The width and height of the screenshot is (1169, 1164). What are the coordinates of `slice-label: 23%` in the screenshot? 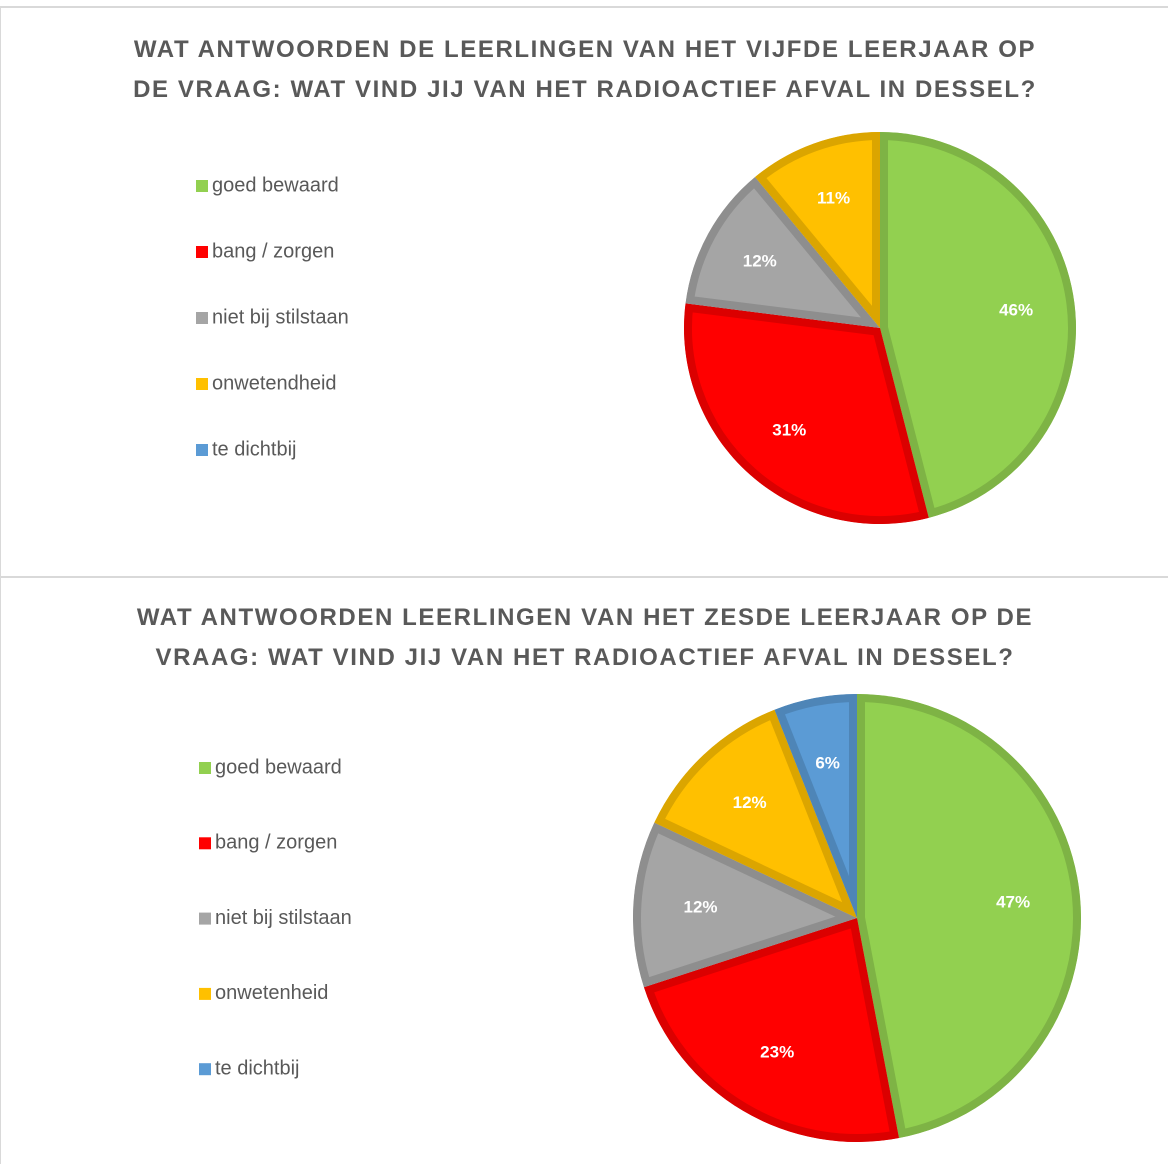 It's located at (777, 1051).